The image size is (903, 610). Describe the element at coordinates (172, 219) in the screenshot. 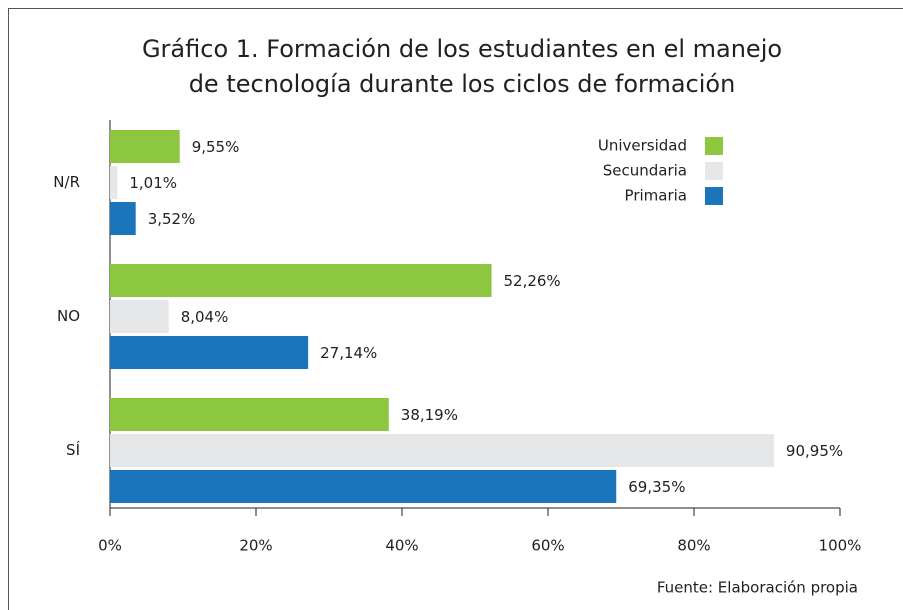

I see `data-label: 3,52%` at that location.